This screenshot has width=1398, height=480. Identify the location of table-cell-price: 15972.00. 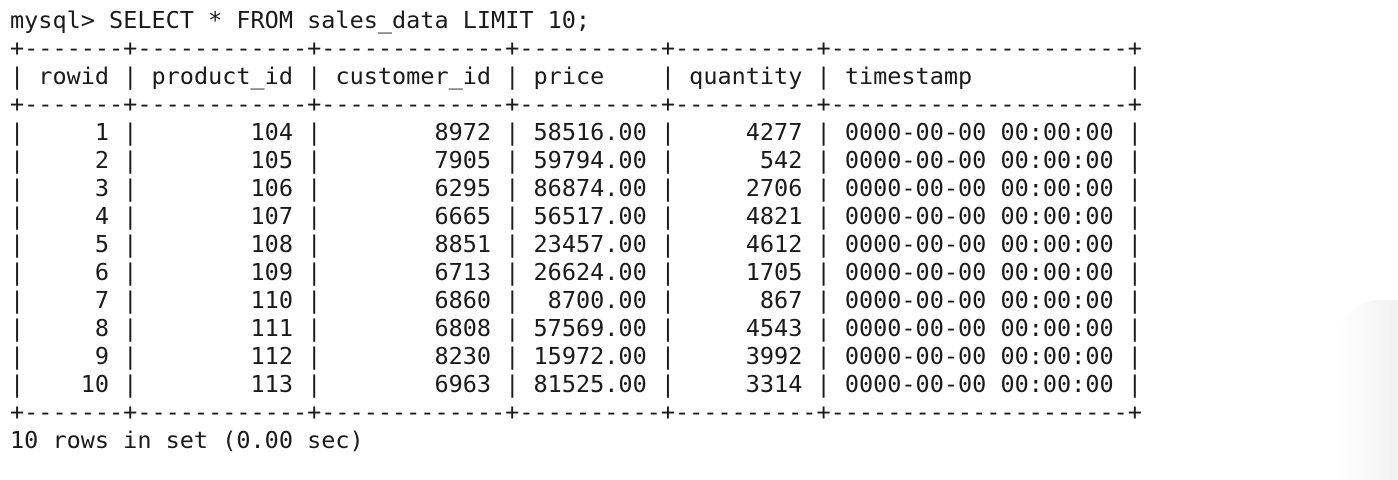
(590, 356).